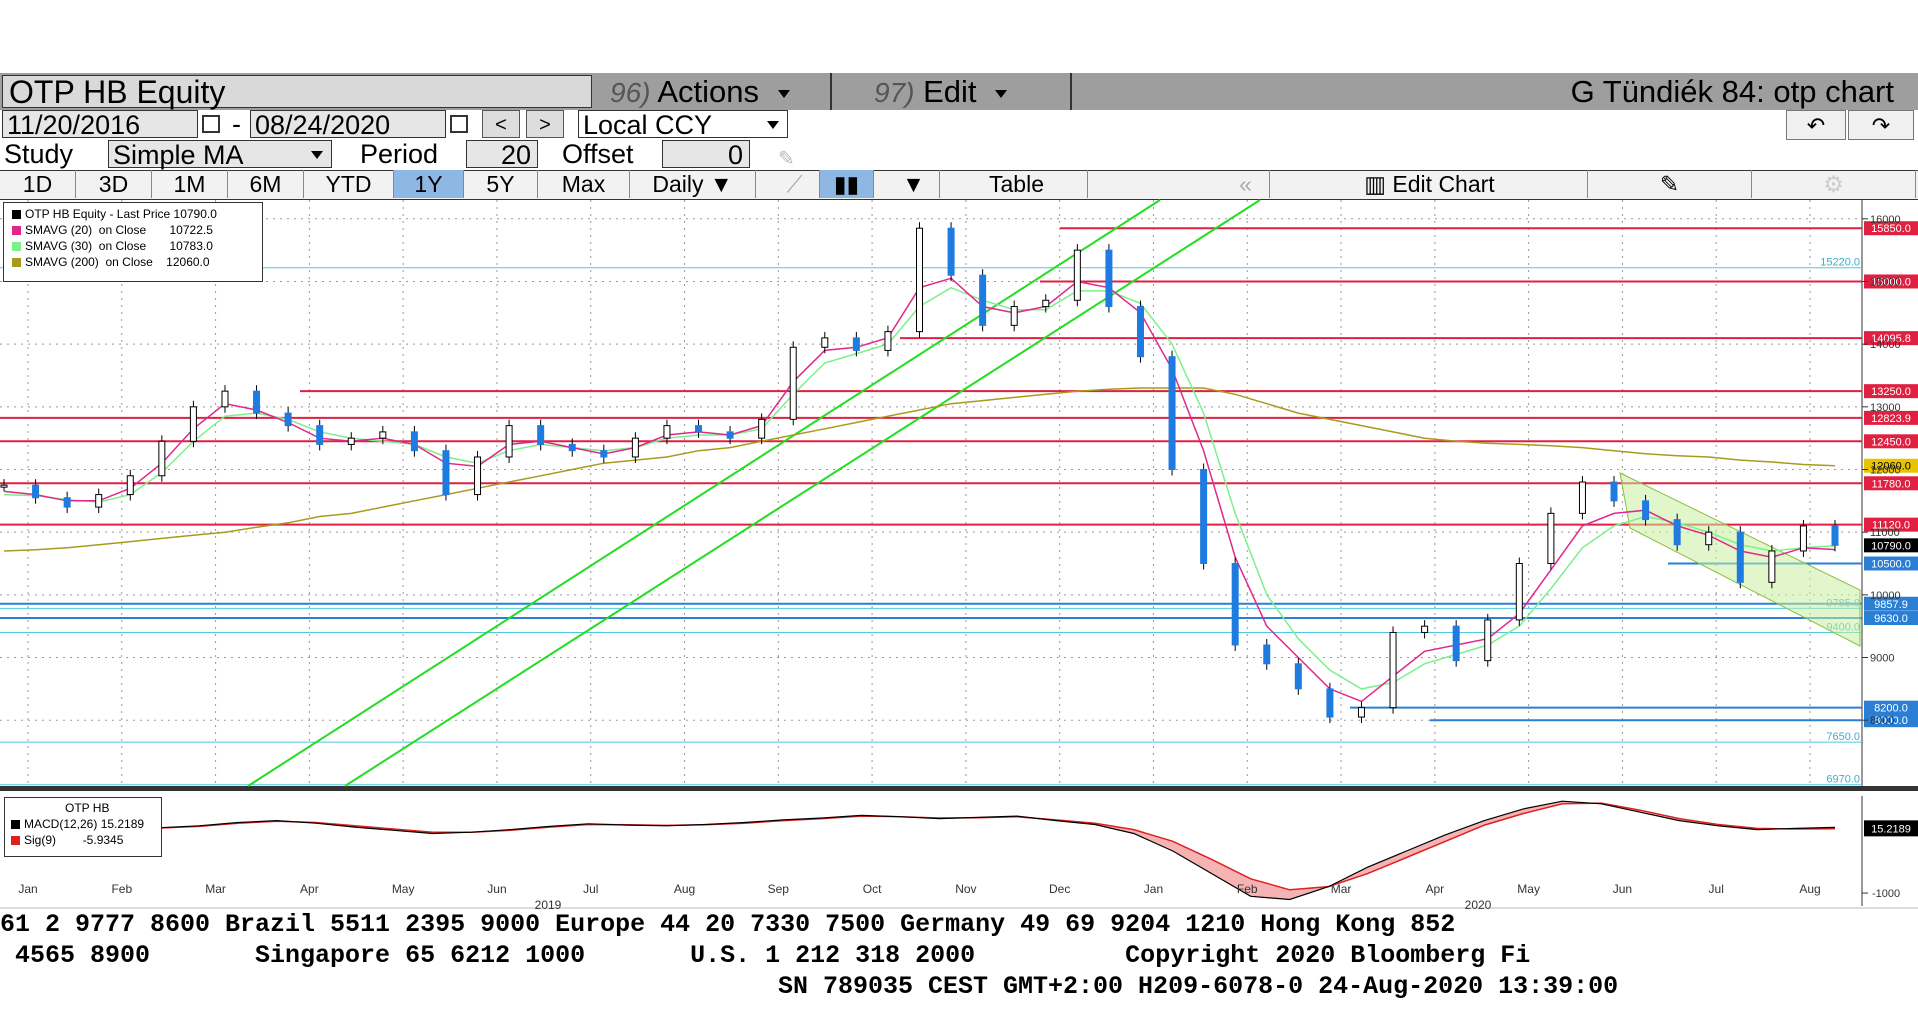 Image resolution: width=1918 pixels, height=1025 pixels. What do you see at coordinates (1891, 526) in the screenshot?
I see `level-label: 11120.0` at bounding box center [1891, 526].